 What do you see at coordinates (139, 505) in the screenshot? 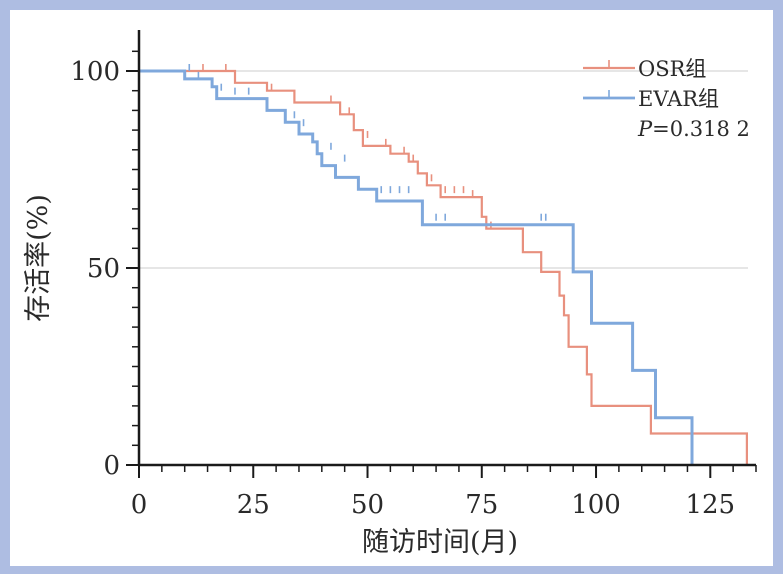
I see `x-tick-label-0: 0` at bounding box center [139, 505].